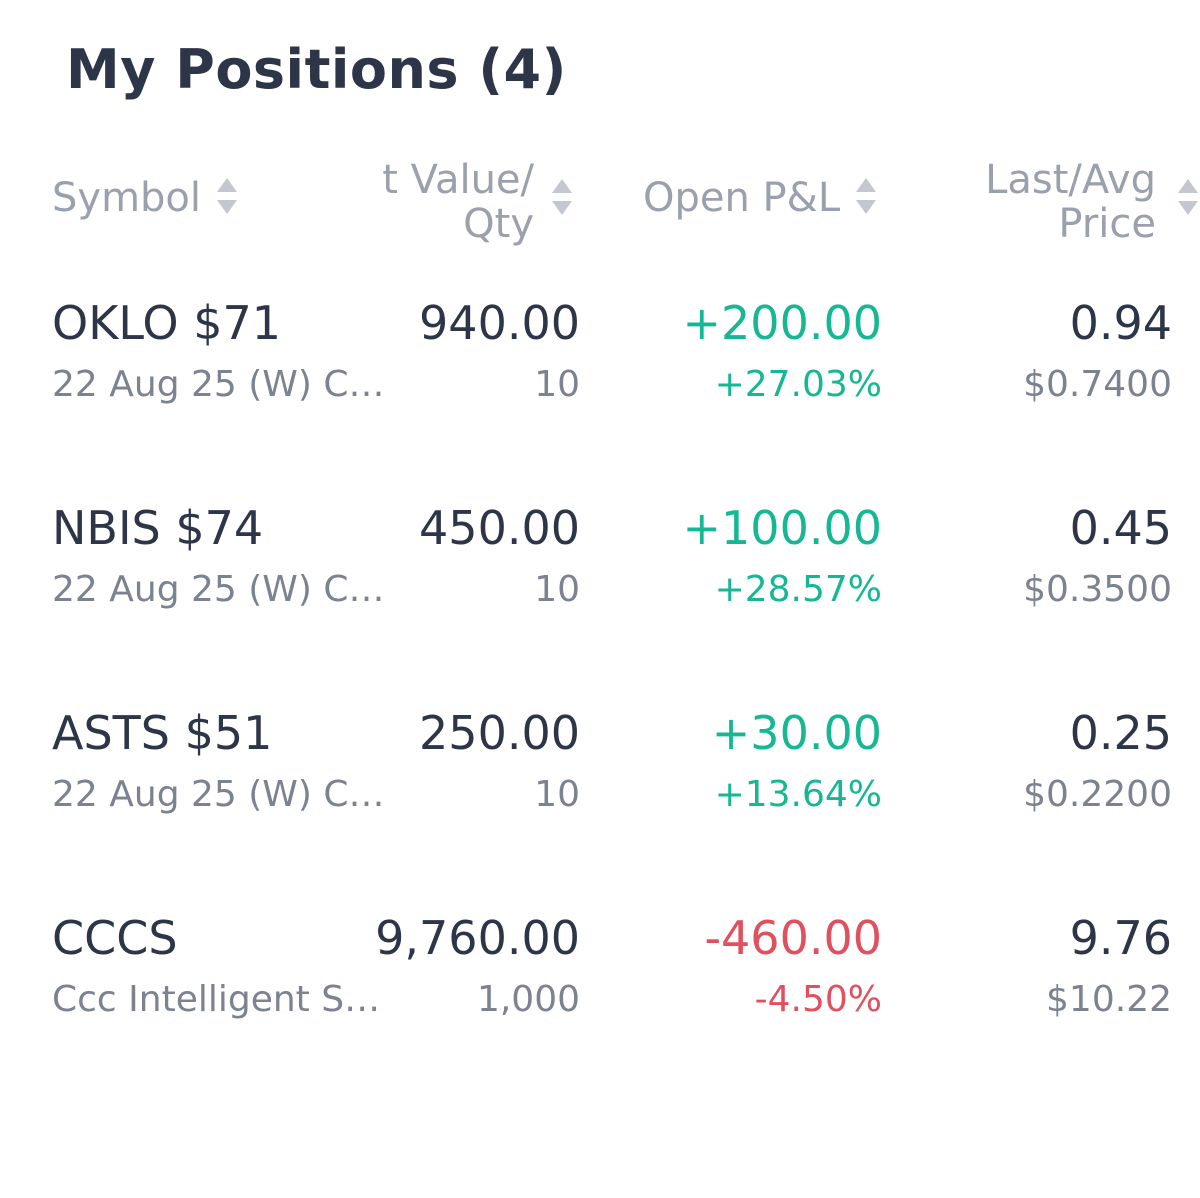 The image size is (1200, 1198). Describe the element at coordinates (127, 198) in the screenshot. I see `column-header-symbol-label: Symbol` at that location.